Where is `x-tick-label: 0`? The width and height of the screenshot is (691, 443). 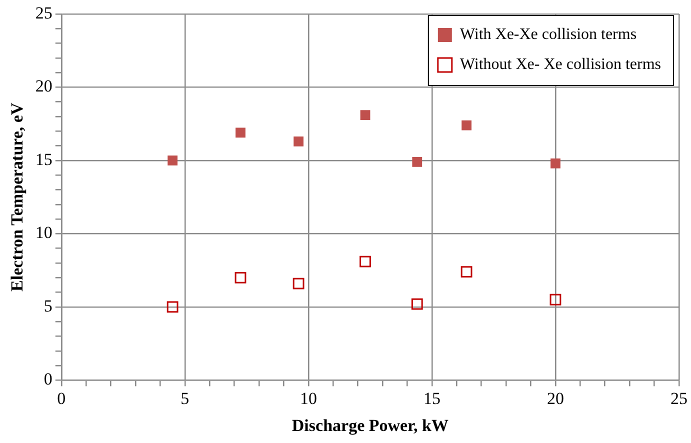
x-tick-label: 0 is located at coordinates (61, 398).